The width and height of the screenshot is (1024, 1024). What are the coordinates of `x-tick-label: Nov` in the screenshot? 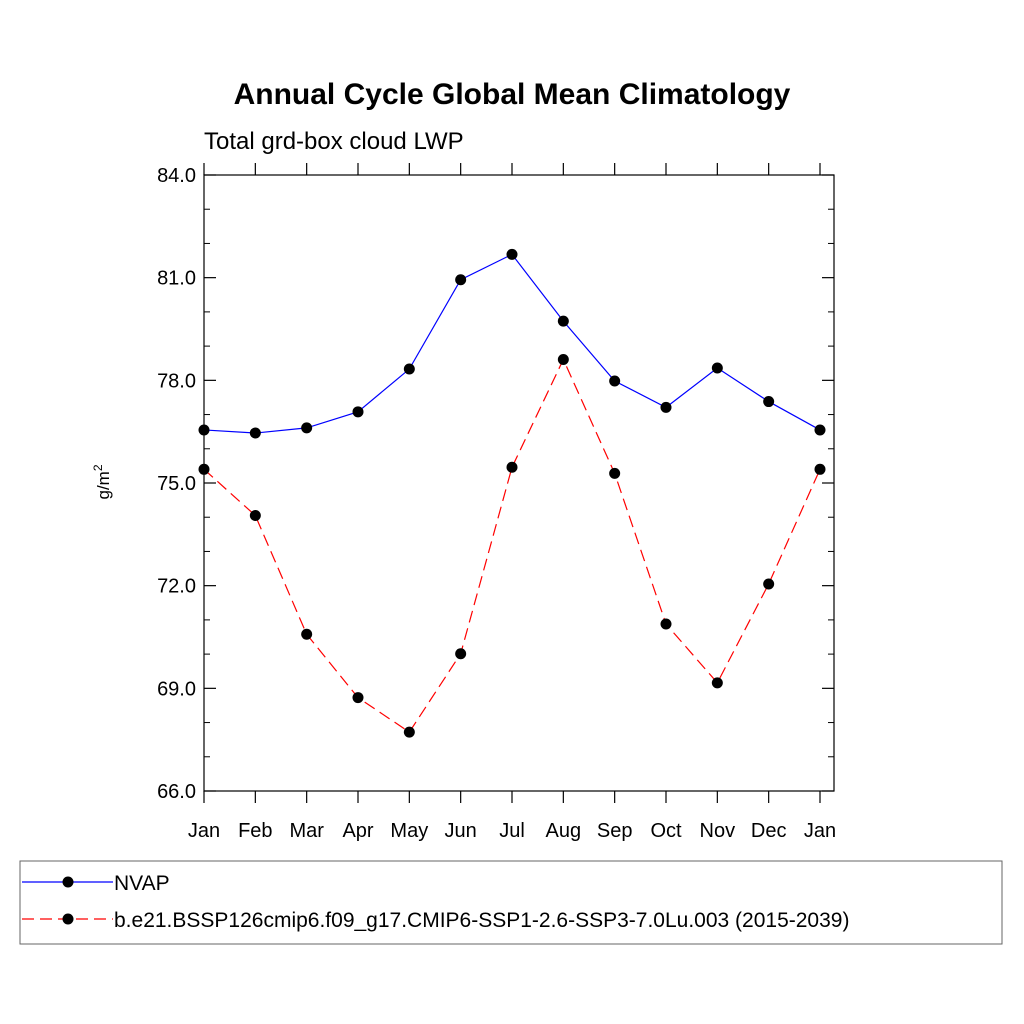 It's located at (718, 831).